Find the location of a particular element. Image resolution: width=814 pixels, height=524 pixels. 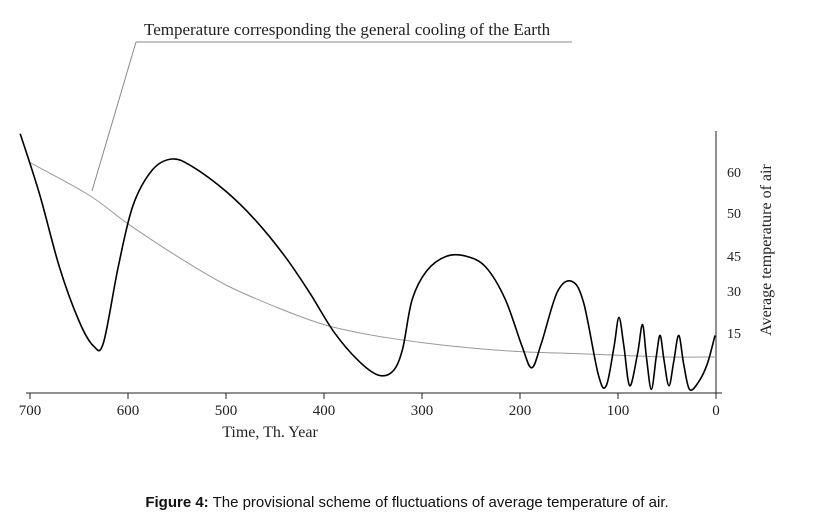

x-tick-label: 700 is located at coordinates (30, 411).